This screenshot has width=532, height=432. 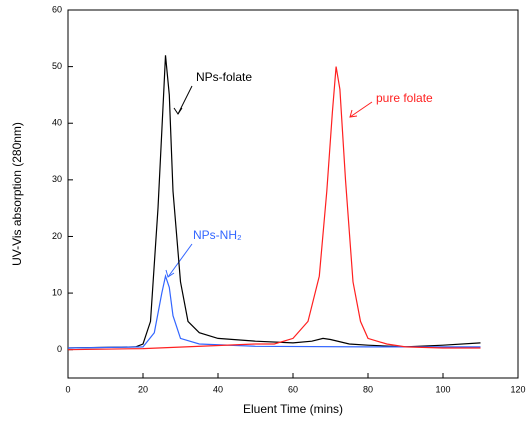 What do you see at coordinates (59, 349) in the screenshot?
I see `y-tick-label: 0` at bounding box center [59, 349].